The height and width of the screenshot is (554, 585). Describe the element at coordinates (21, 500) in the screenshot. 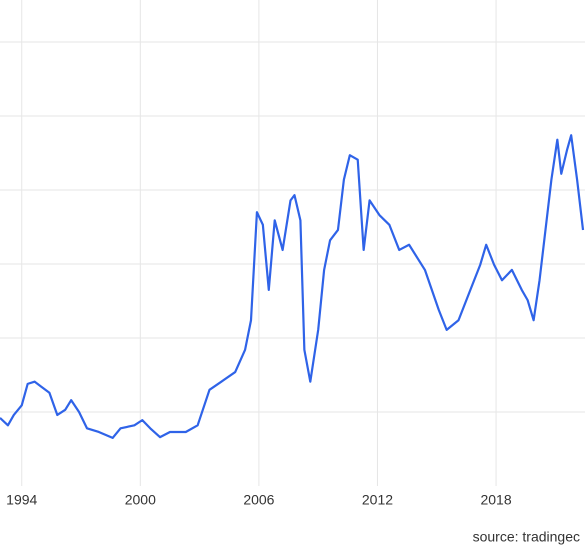

I see `x-tick-label: 1994` at that location.